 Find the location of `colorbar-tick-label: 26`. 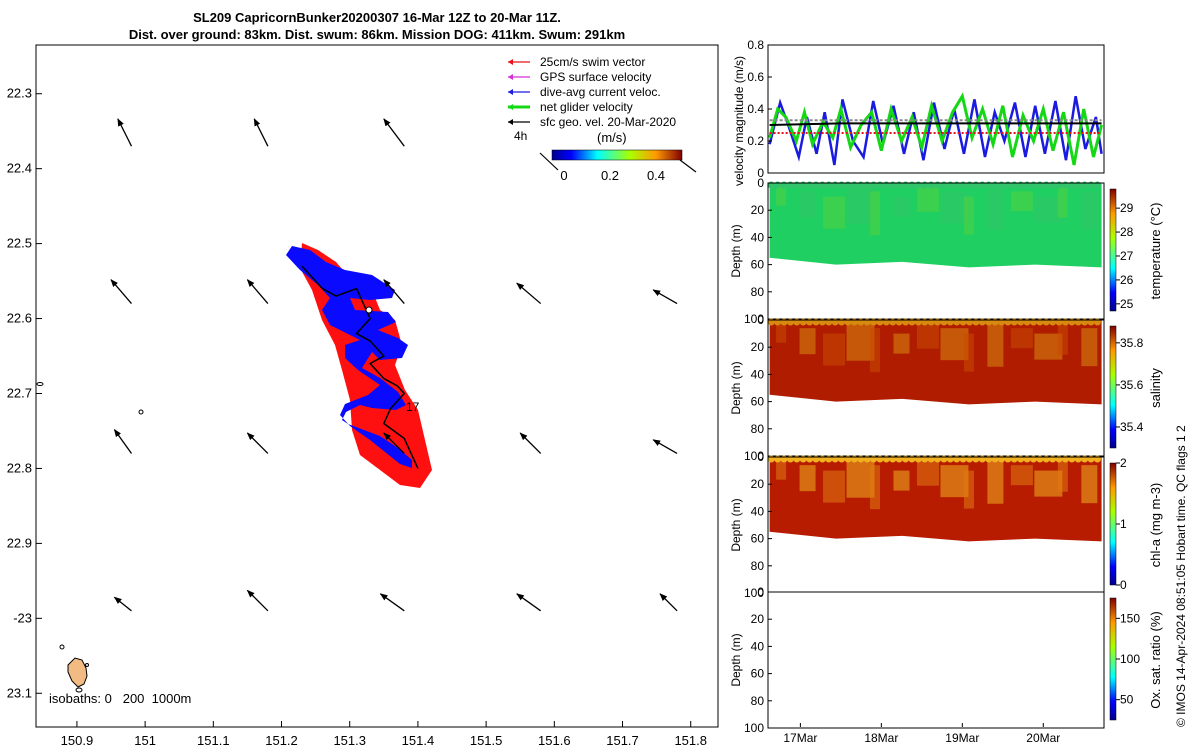

colorbar-tick-label: 26 is located at coordinates (1127, 280).